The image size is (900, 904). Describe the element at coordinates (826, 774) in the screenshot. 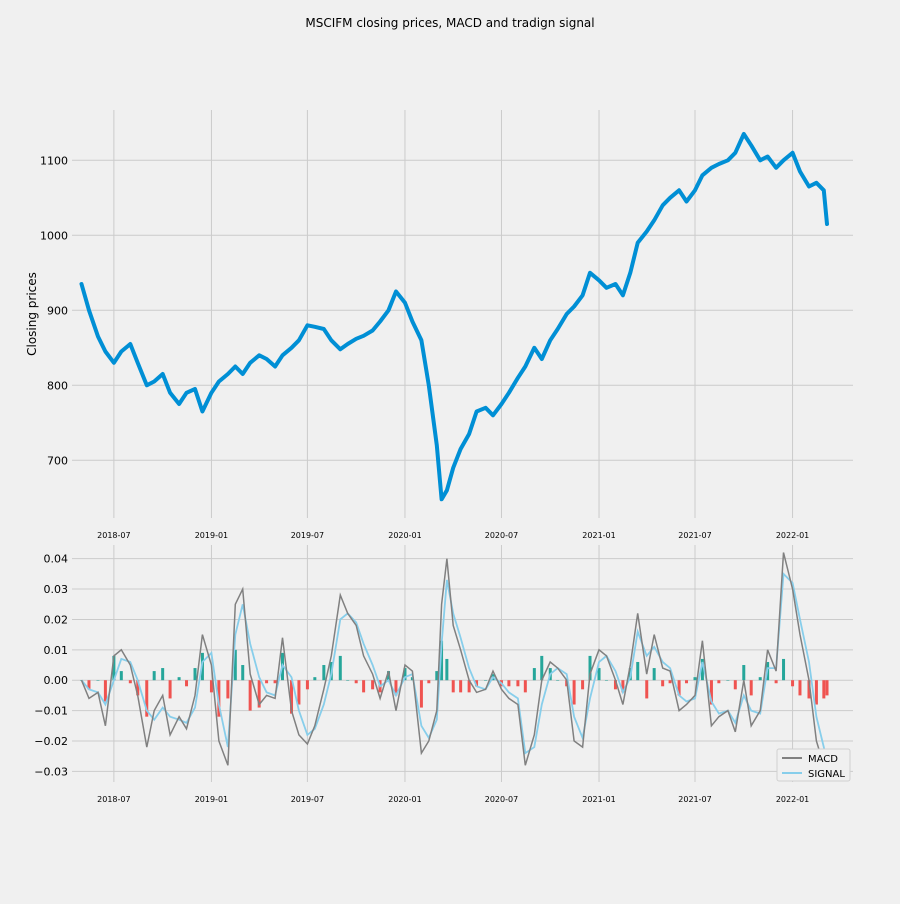

I see `legend-label-signal: SIGNAL` at that location.